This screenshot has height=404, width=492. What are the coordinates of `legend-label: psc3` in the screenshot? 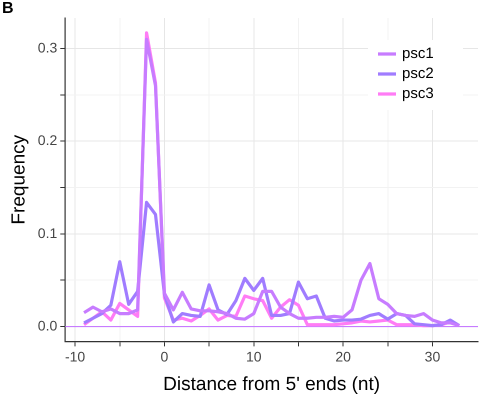 It's located at (418, 93).